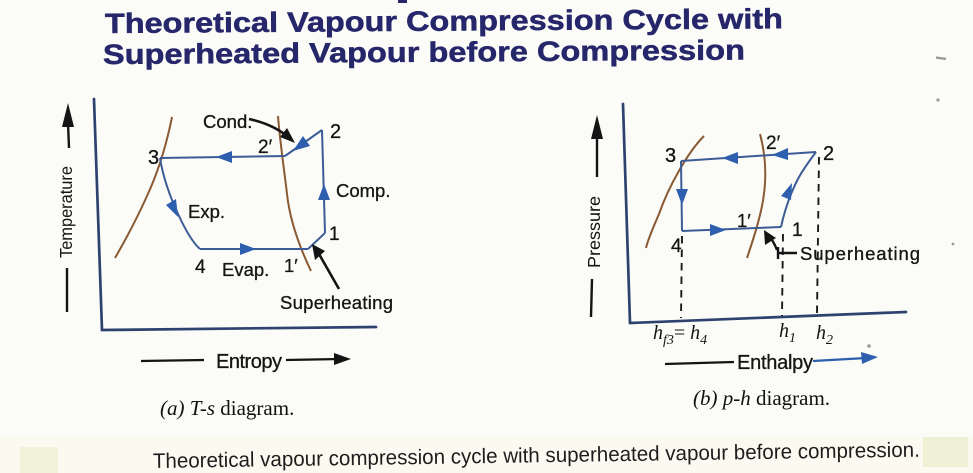  I want to click on svg-text: h2, so click(824, 335).